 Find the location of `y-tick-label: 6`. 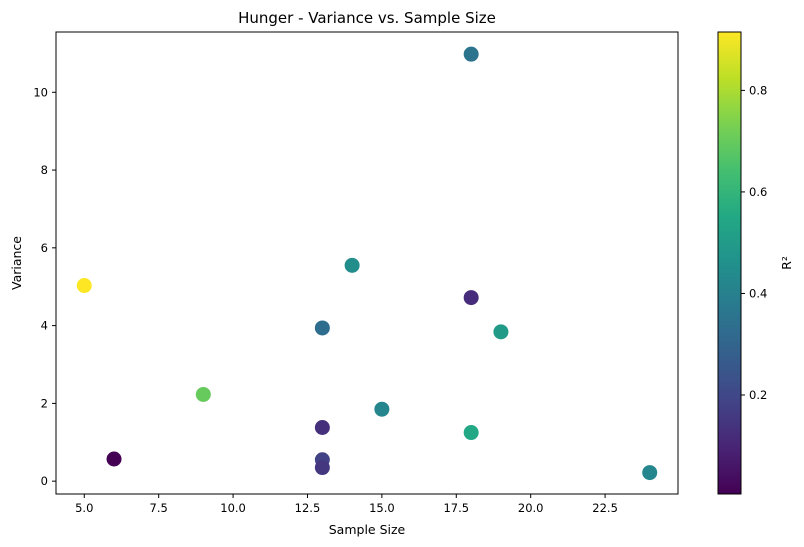

y-tick-label: 6 is located at coordinates (44, 248).